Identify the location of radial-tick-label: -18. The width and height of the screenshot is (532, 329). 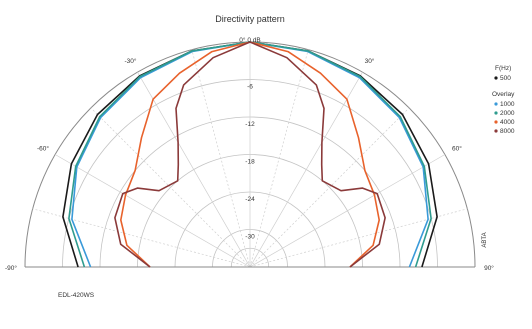
(250, 162).